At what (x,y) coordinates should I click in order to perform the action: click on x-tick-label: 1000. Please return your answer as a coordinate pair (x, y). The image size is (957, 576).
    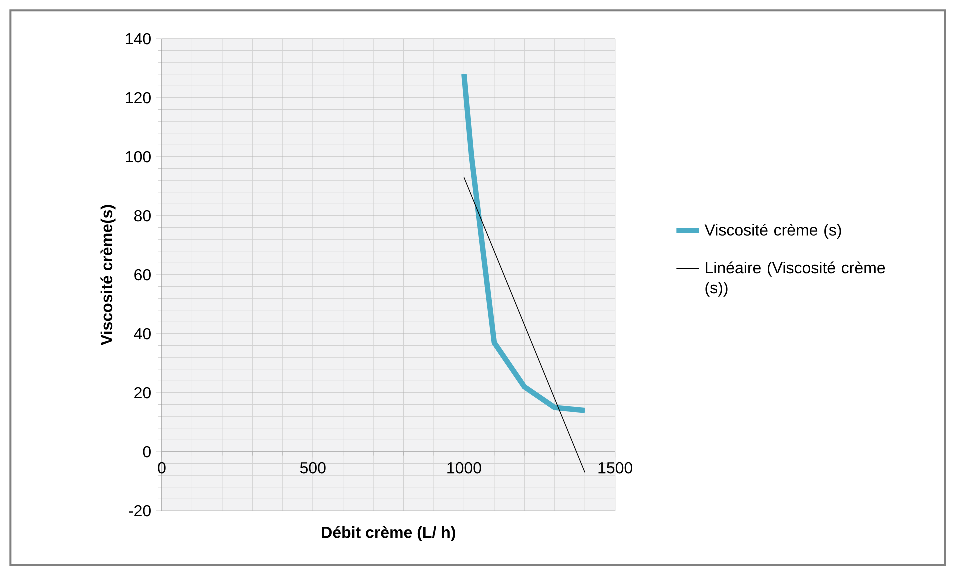
    Looking at the image, I should click on (465, 468).